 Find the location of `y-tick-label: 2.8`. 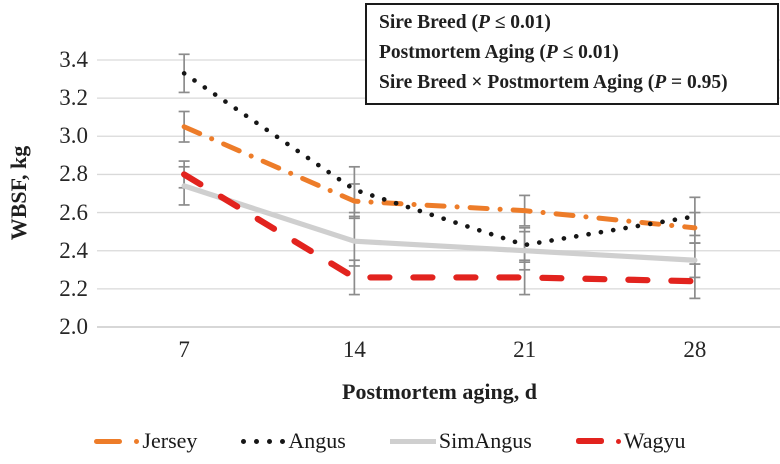

y-tick-label: 2.8 is located at coordinates (73, 174).